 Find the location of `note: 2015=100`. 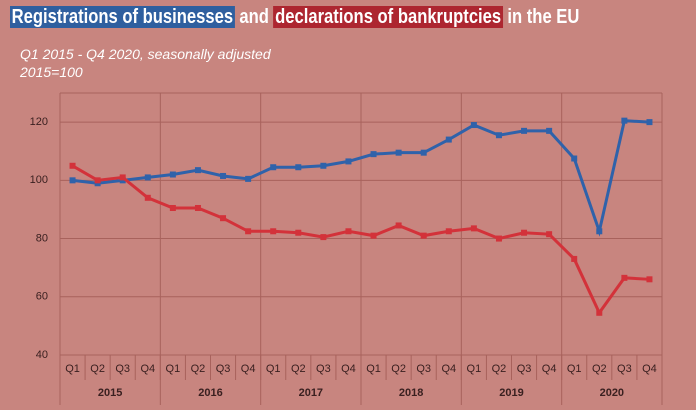

note: 2015=100 is located at coordinates (51, 72).